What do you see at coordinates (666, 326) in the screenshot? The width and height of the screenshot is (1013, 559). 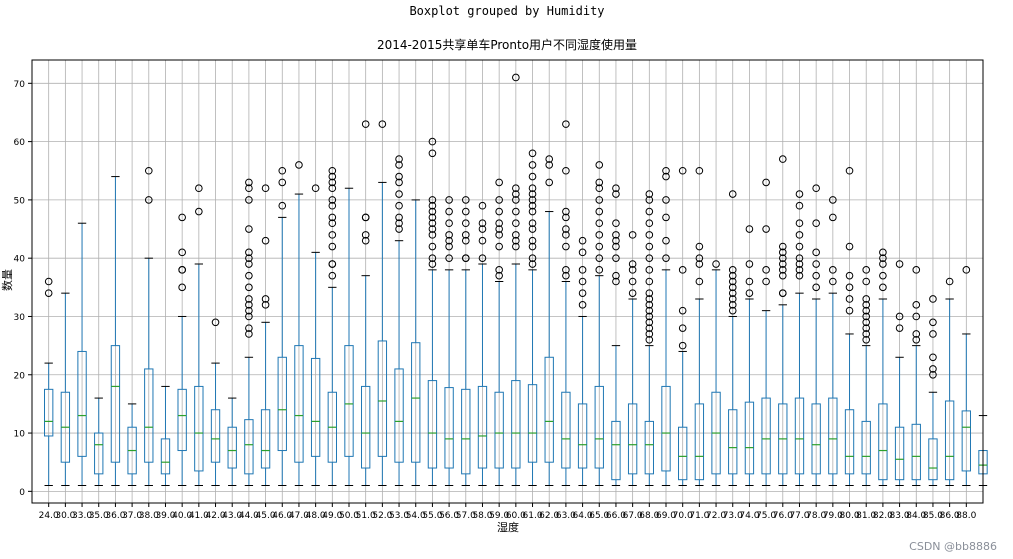 I see `box-69.0` at bounding box center [666, 326].